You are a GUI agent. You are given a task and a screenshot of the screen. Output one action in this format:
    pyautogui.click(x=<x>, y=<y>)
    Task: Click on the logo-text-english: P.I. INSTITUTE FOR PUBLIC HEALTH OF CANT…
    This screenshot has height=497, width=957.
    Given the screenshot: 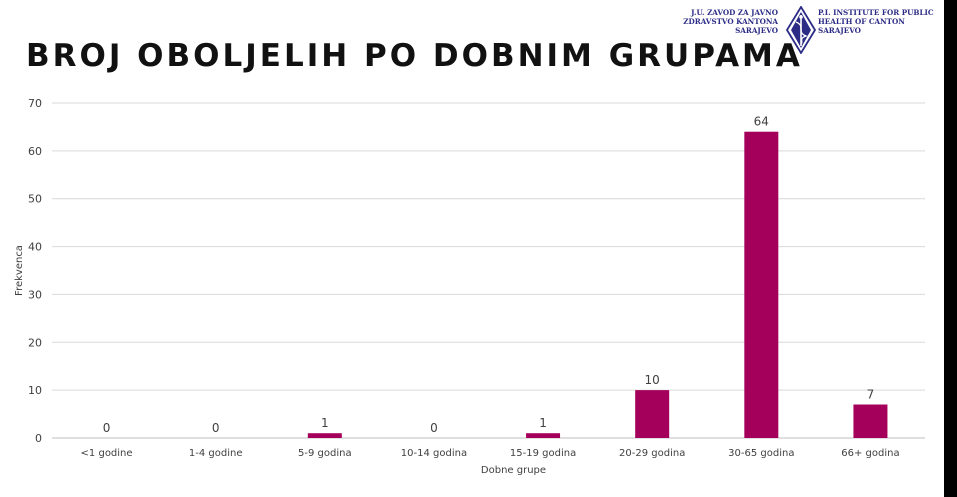 What is the action you would take?
    pyautogui.click(x=878, y=21)
    